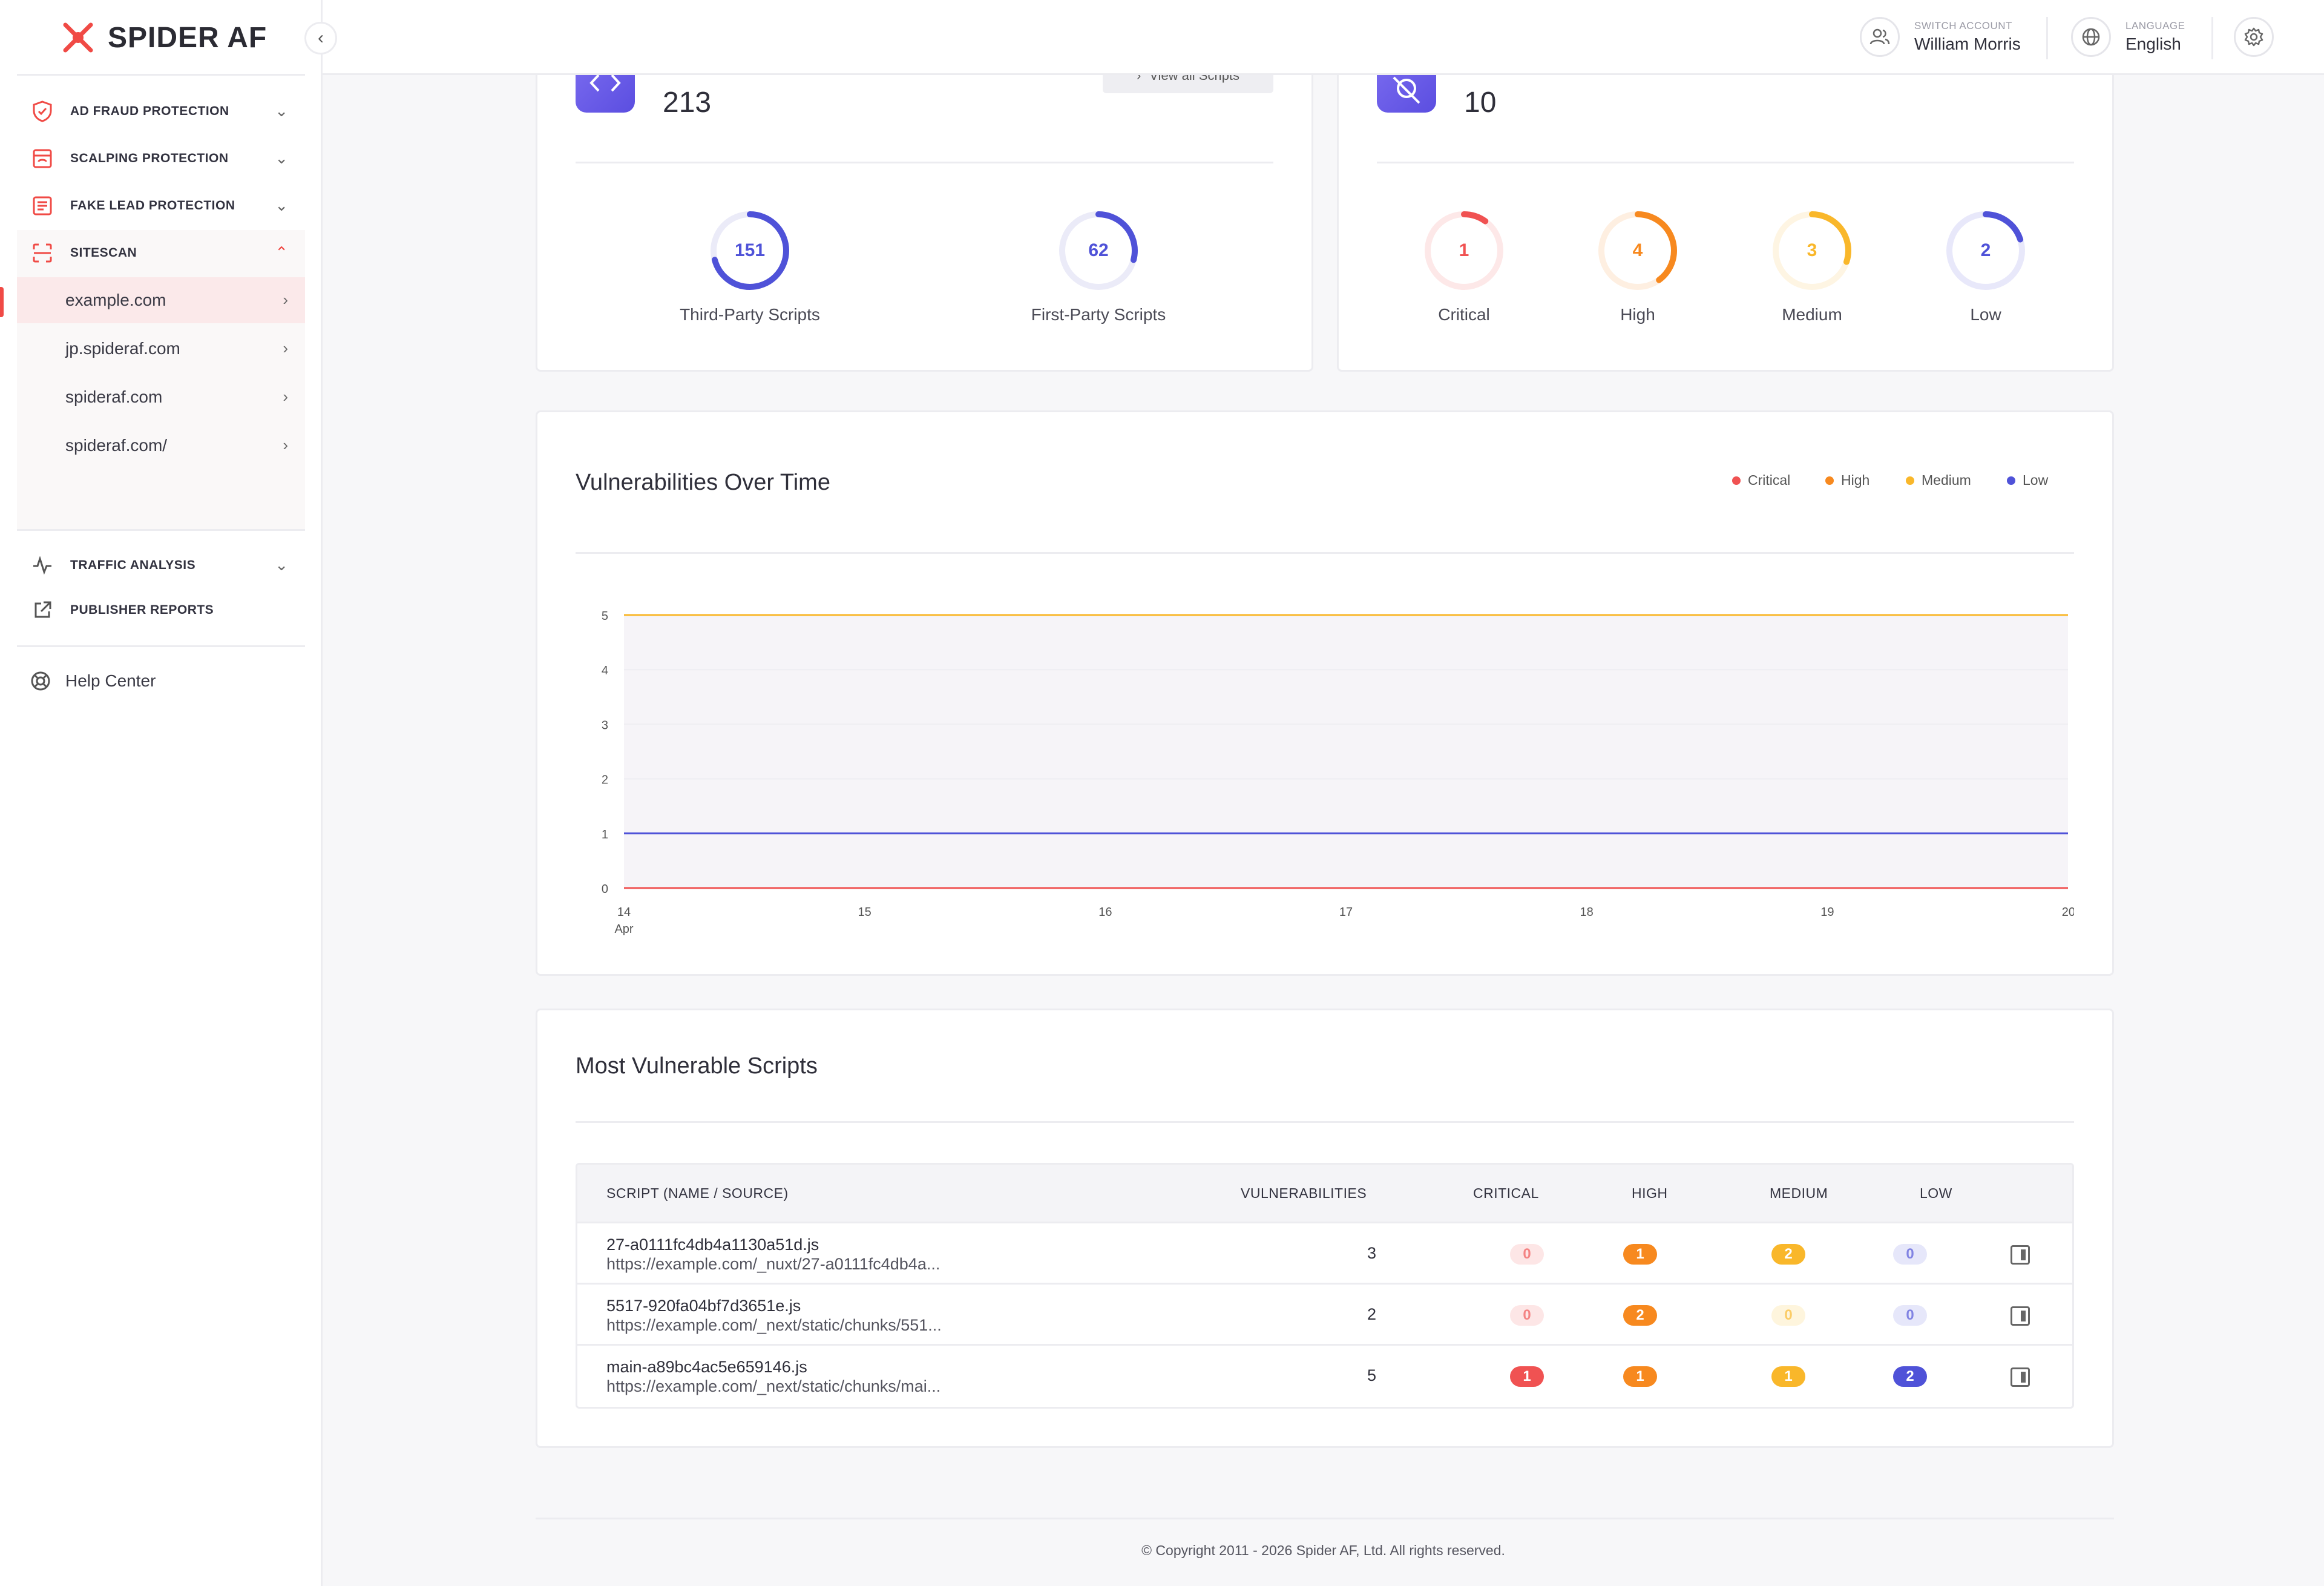 Image resolution: width=2324 pixels, height=1586 pixels. What do you see at coordinates (1963, 25) in the screenshot?
I see `switch-account-label: SWITCH ACCOUNT` at bounding box center [1963, 25].